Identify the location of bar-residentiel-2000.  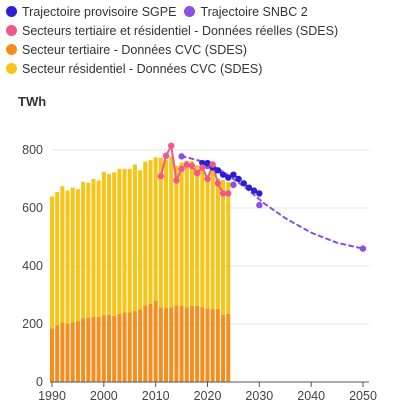
(103, 243).